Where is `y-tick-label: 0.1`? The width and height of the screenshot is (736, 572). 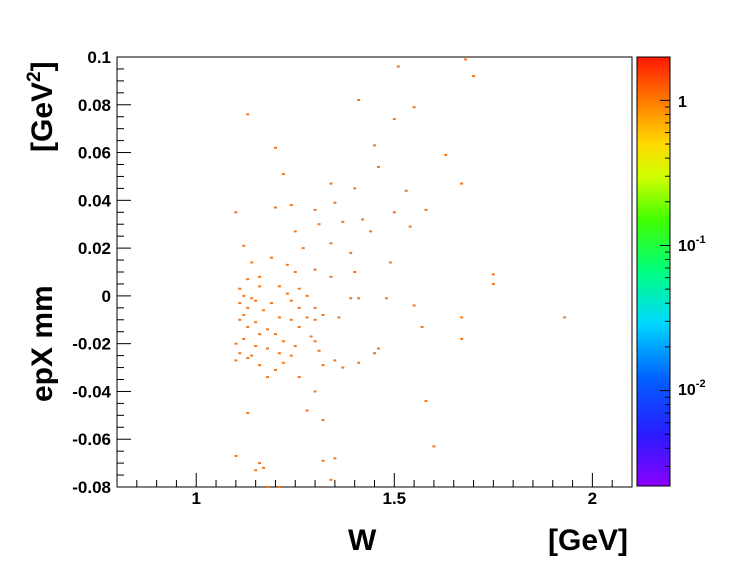 y-tick-label: 0.1 is located at coordinates (99, 57).